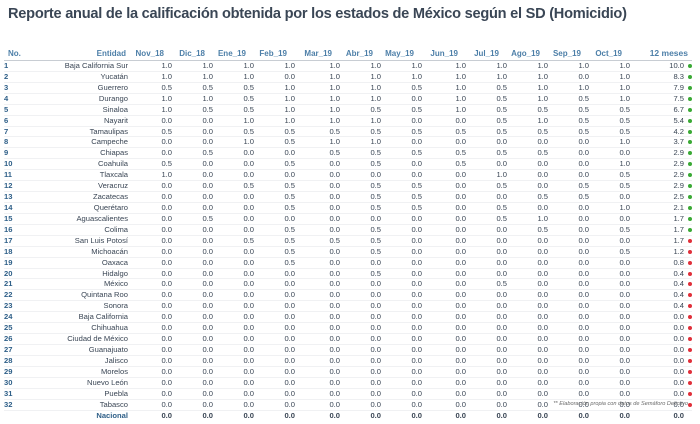 Image resolution: width=700 pixels, height=424 pixels. Describe the element at coordinates (77, 186) in the screenshot. I see `state-name: Veracruz` at that location.